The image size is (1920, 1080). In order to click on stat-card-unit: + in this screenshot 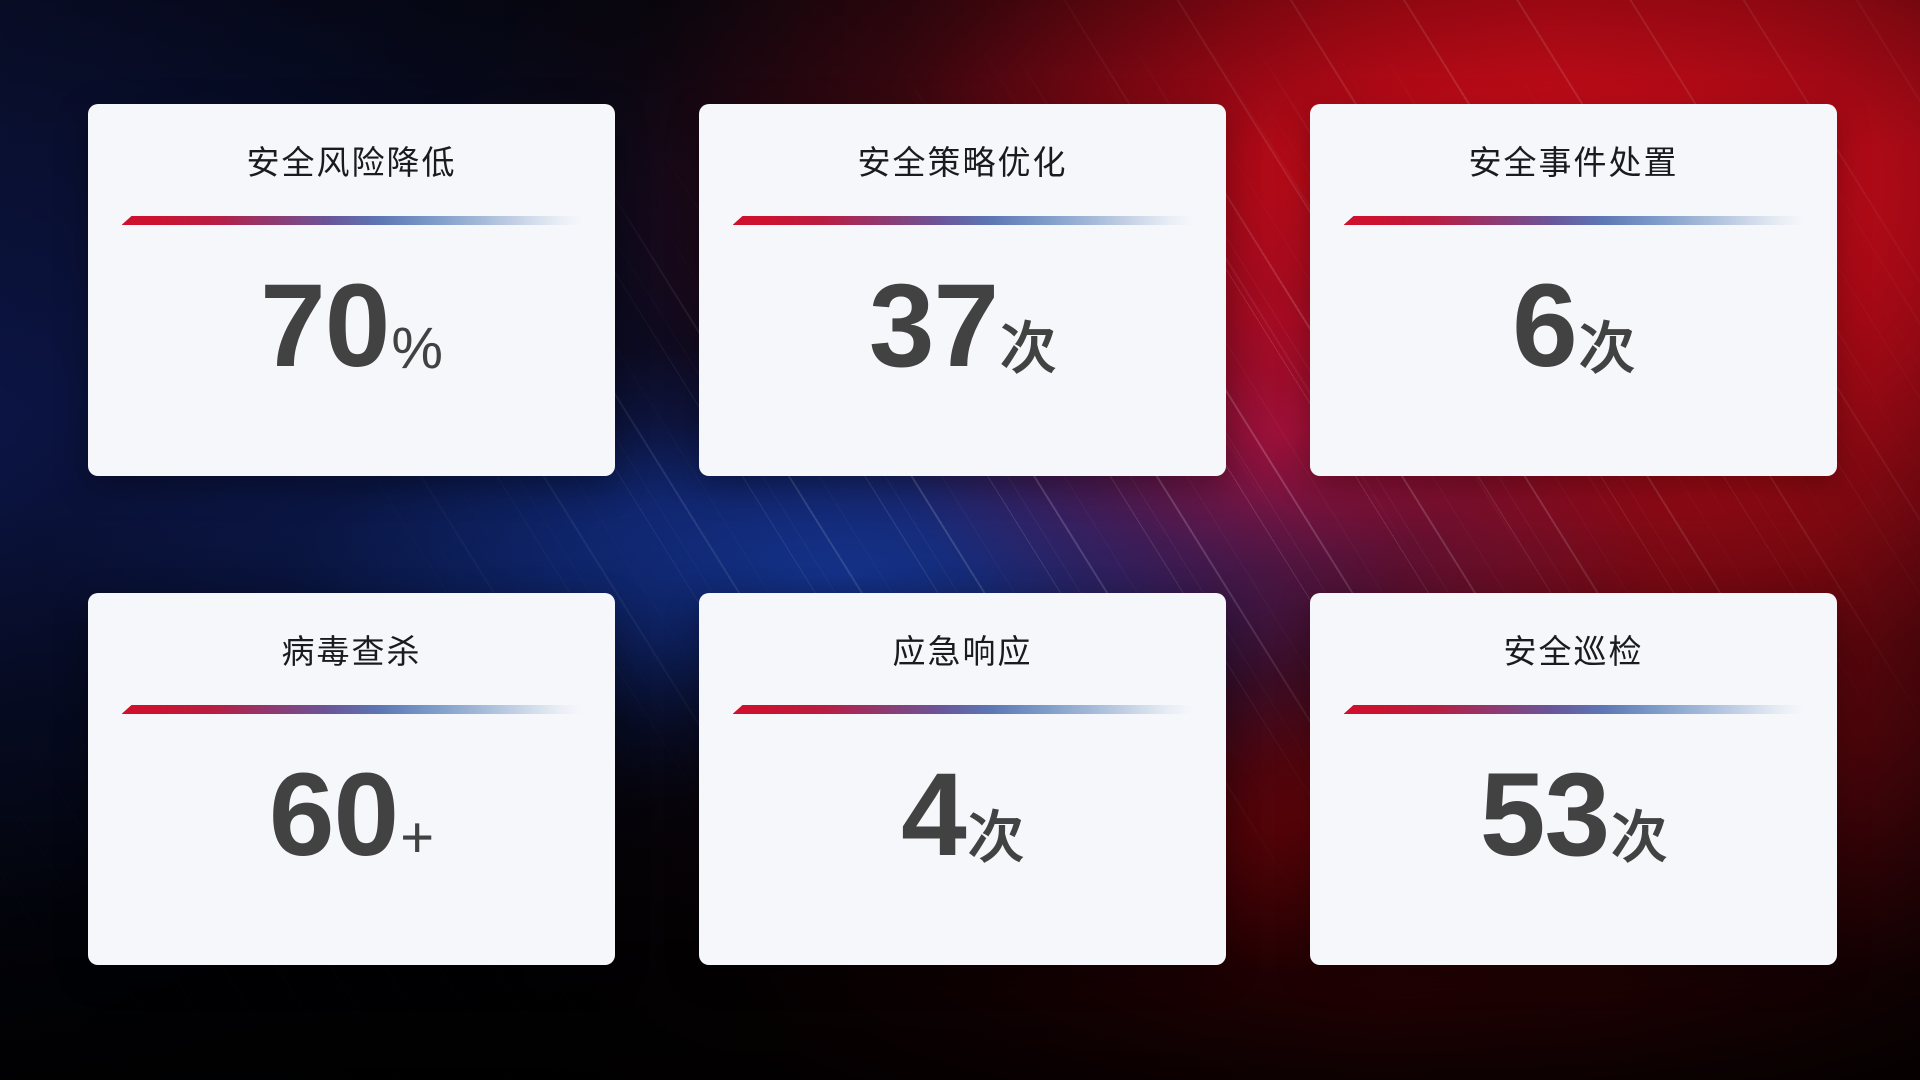, I will do `click(417, 837)`.